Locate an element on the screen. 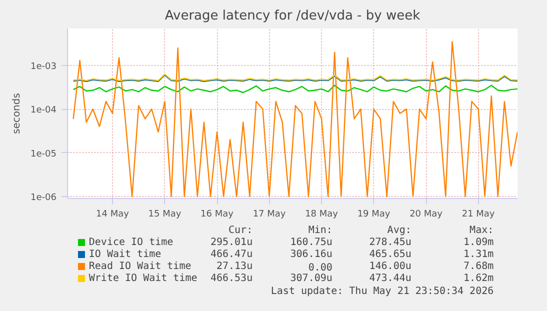 The image size is (547, 311). x-tick-label: 16 May is located at coordinates (217, 215).